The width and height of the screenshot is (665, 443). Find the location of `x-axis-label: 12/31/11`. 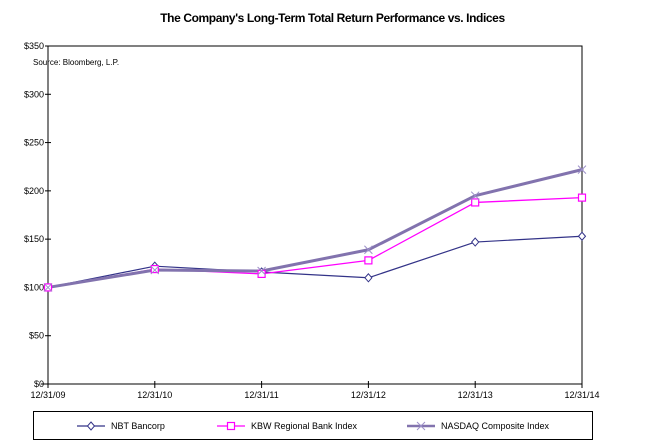

x-axis-label: 12/31/11 is located at coordinates (261, 395).